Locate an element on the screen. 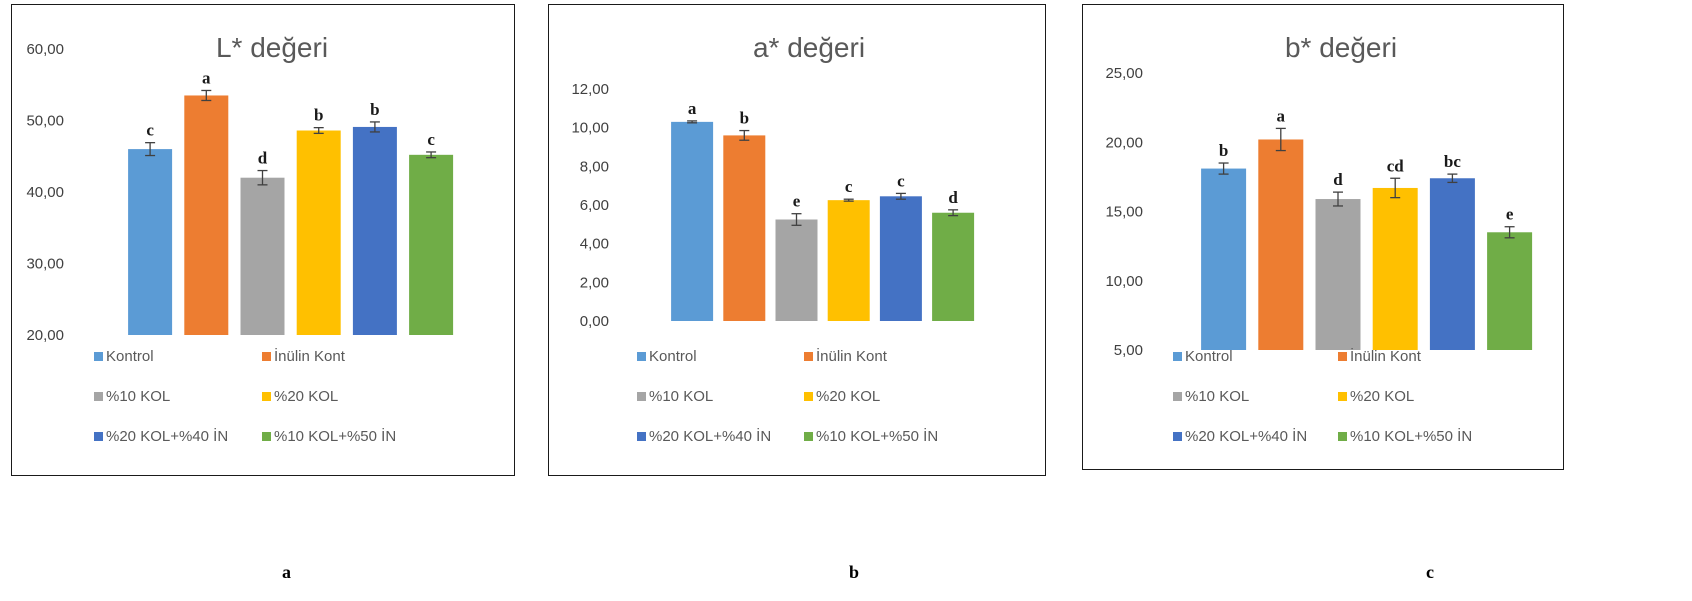 This screenshot has width=1692, height=601. y-tick-label: 60,00 is located at coordinates (45, 49).